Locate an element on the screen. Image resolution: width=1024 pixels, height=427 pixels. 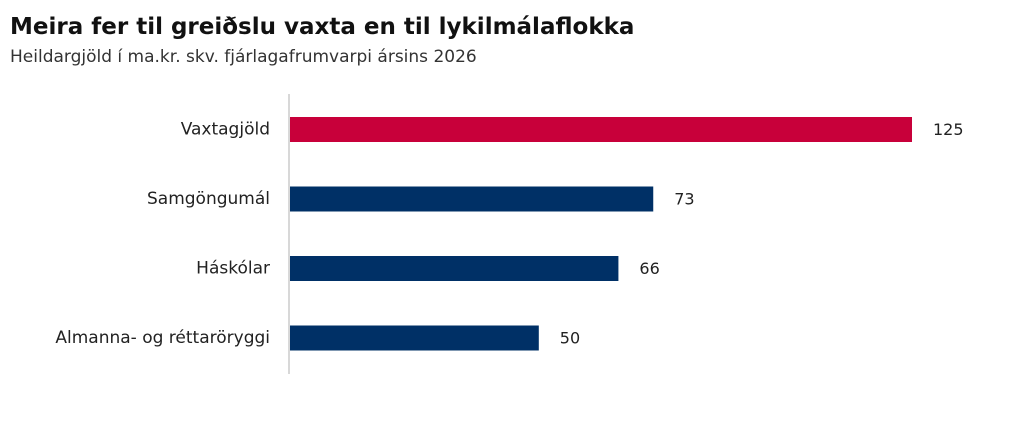
bar-almanna-og-r-ttar-ryggi is located at coordinates (414, 338).